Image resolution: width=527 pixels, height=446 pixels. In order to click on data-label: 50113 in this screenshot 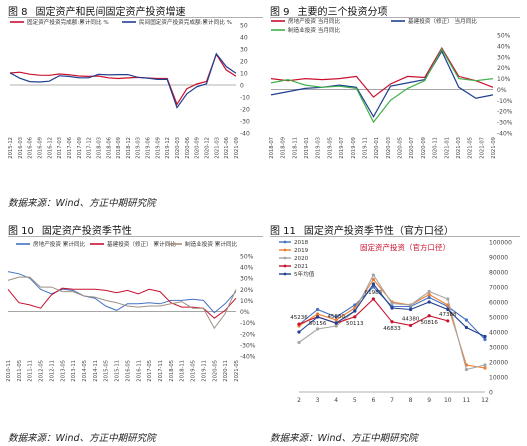, I will do `click(355, 324)`.